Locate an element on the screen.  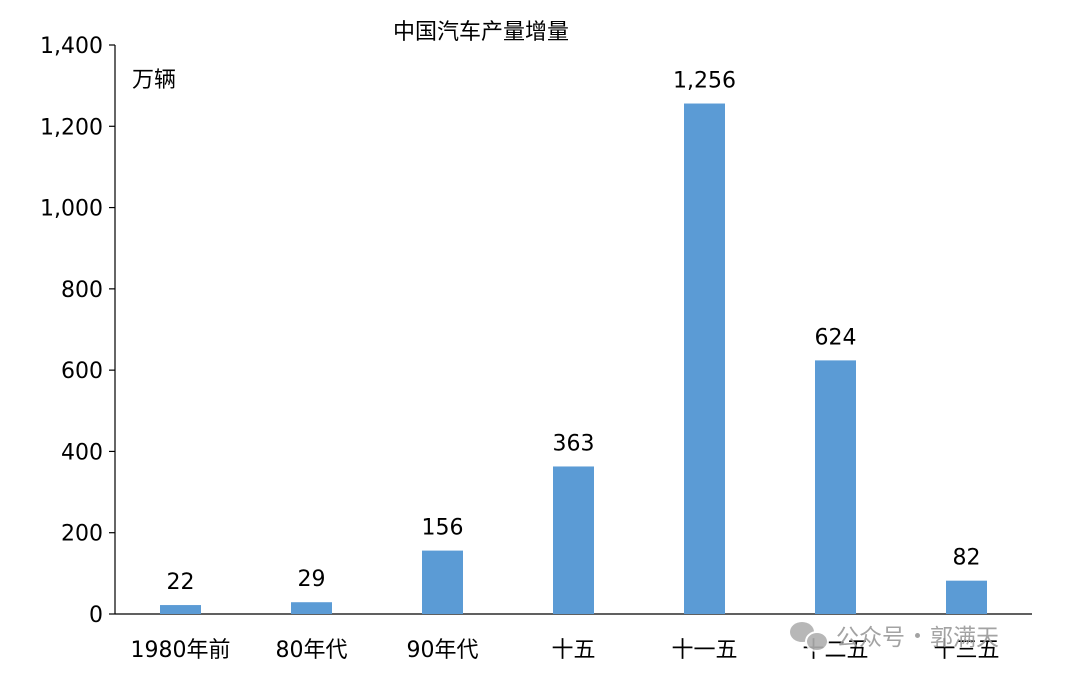
chart-title: 中国汽车产量增量 is located at coordinates (480, 32).